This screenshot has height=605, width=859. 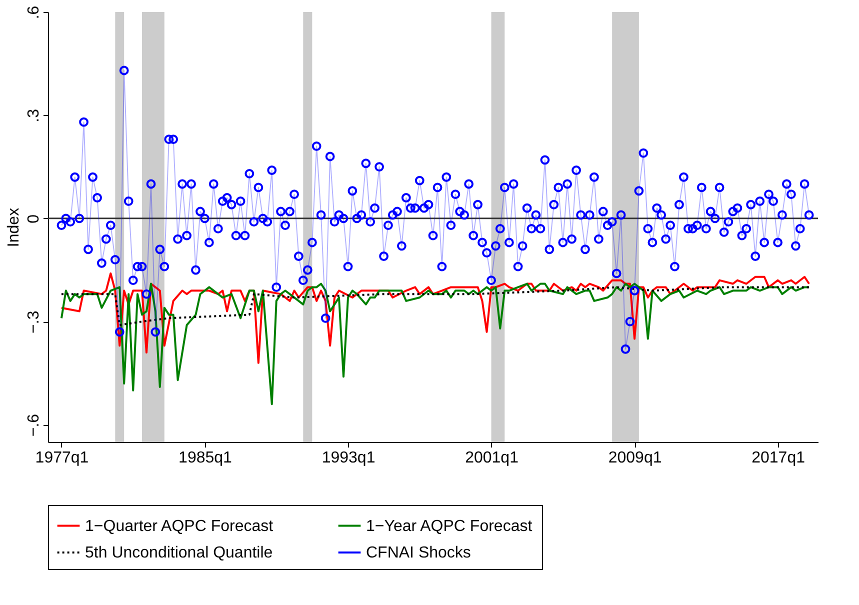 What do you see at coordinates (492, 458) in the screenshot?
I see `x-tick-label: 2001q1` at bounding box center [492, 458].